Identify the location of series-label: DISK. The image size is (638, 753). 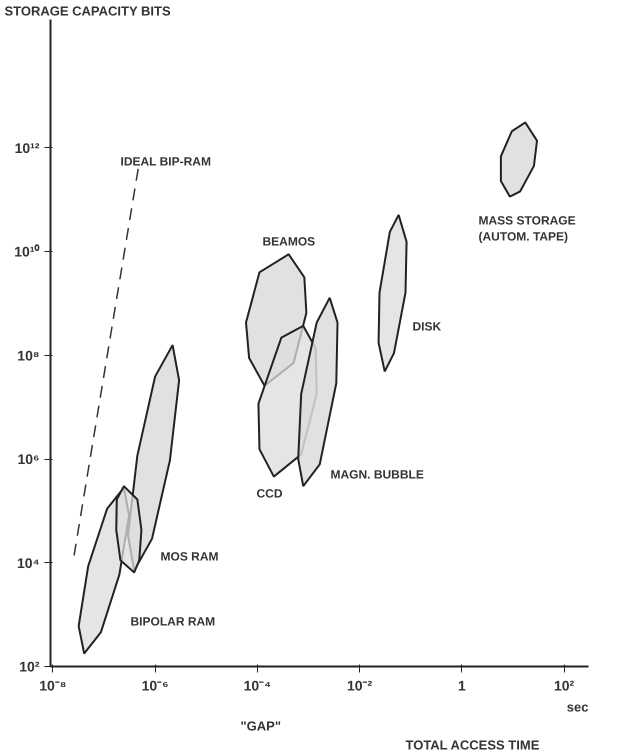
(427, 327).